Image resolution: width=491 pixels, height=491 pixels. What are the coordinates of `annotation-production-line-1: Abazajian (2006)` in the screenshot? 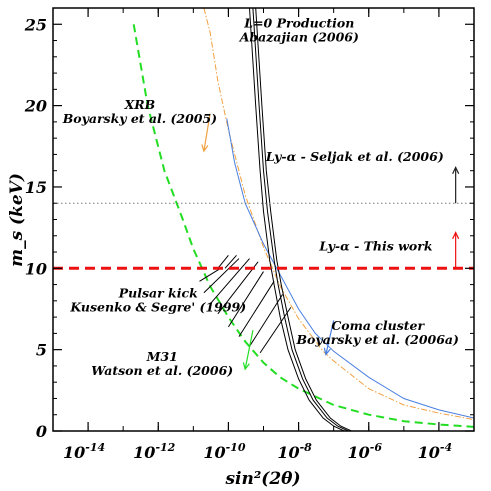 It's located at (299, 37).